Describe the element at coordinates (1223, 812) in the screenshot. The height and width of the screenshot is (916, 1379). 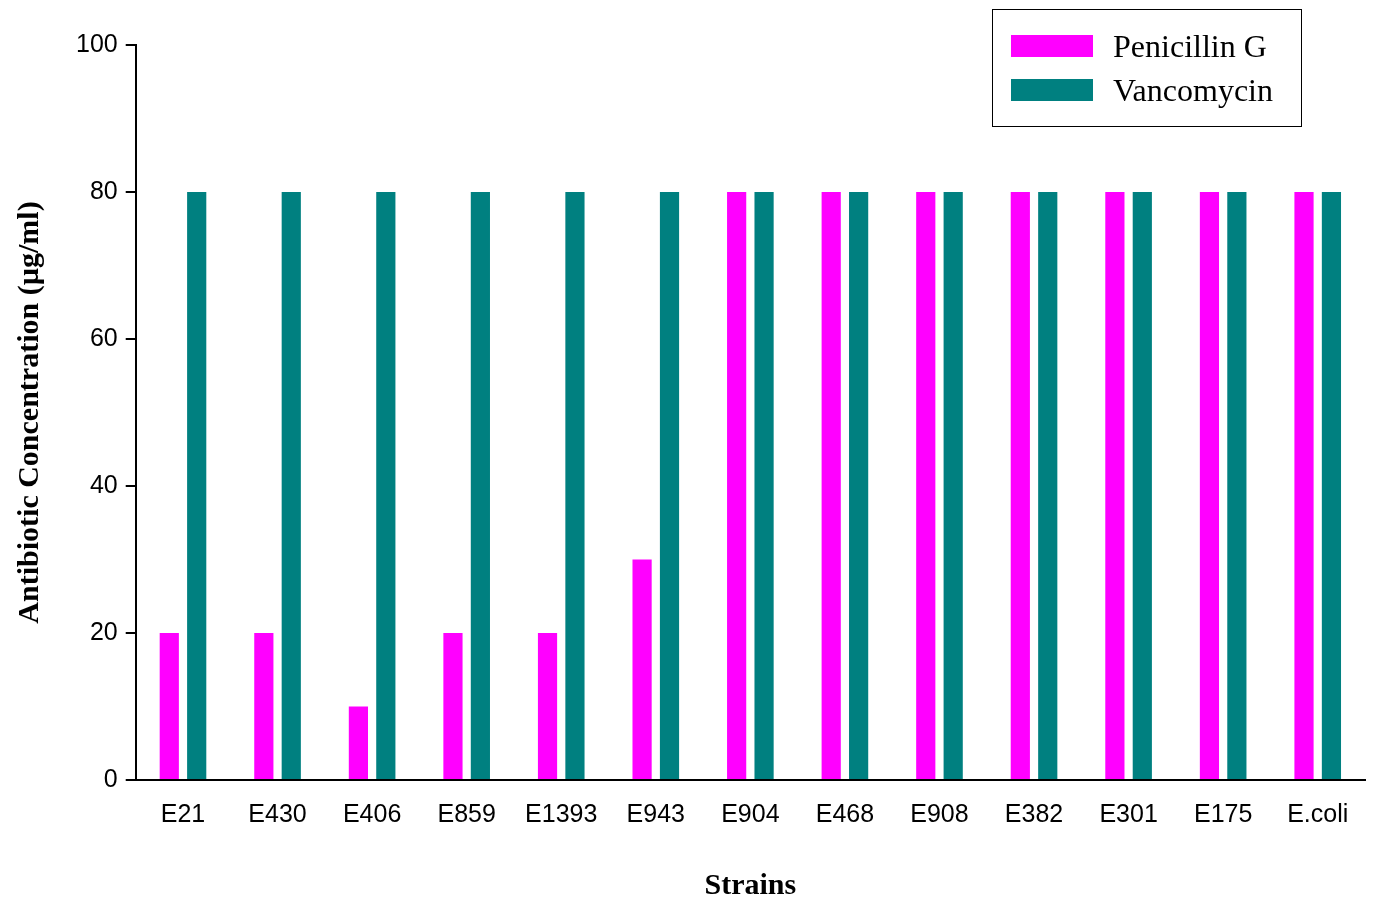
I see `x-tick-label: E175` at that location.